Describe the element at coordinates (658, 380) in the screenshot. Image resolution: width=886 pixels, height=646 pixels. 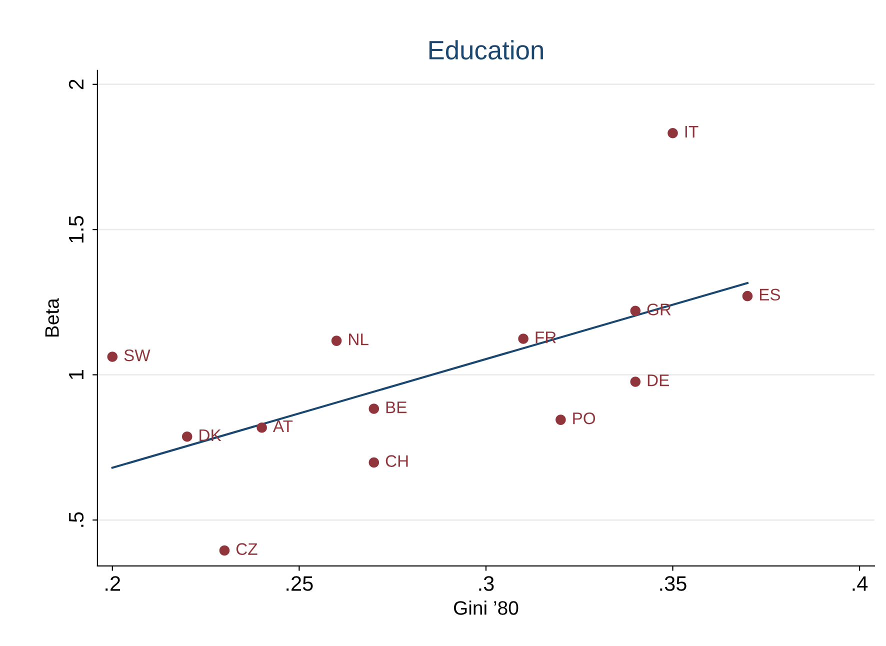
I see `annotation: DE` at that location.